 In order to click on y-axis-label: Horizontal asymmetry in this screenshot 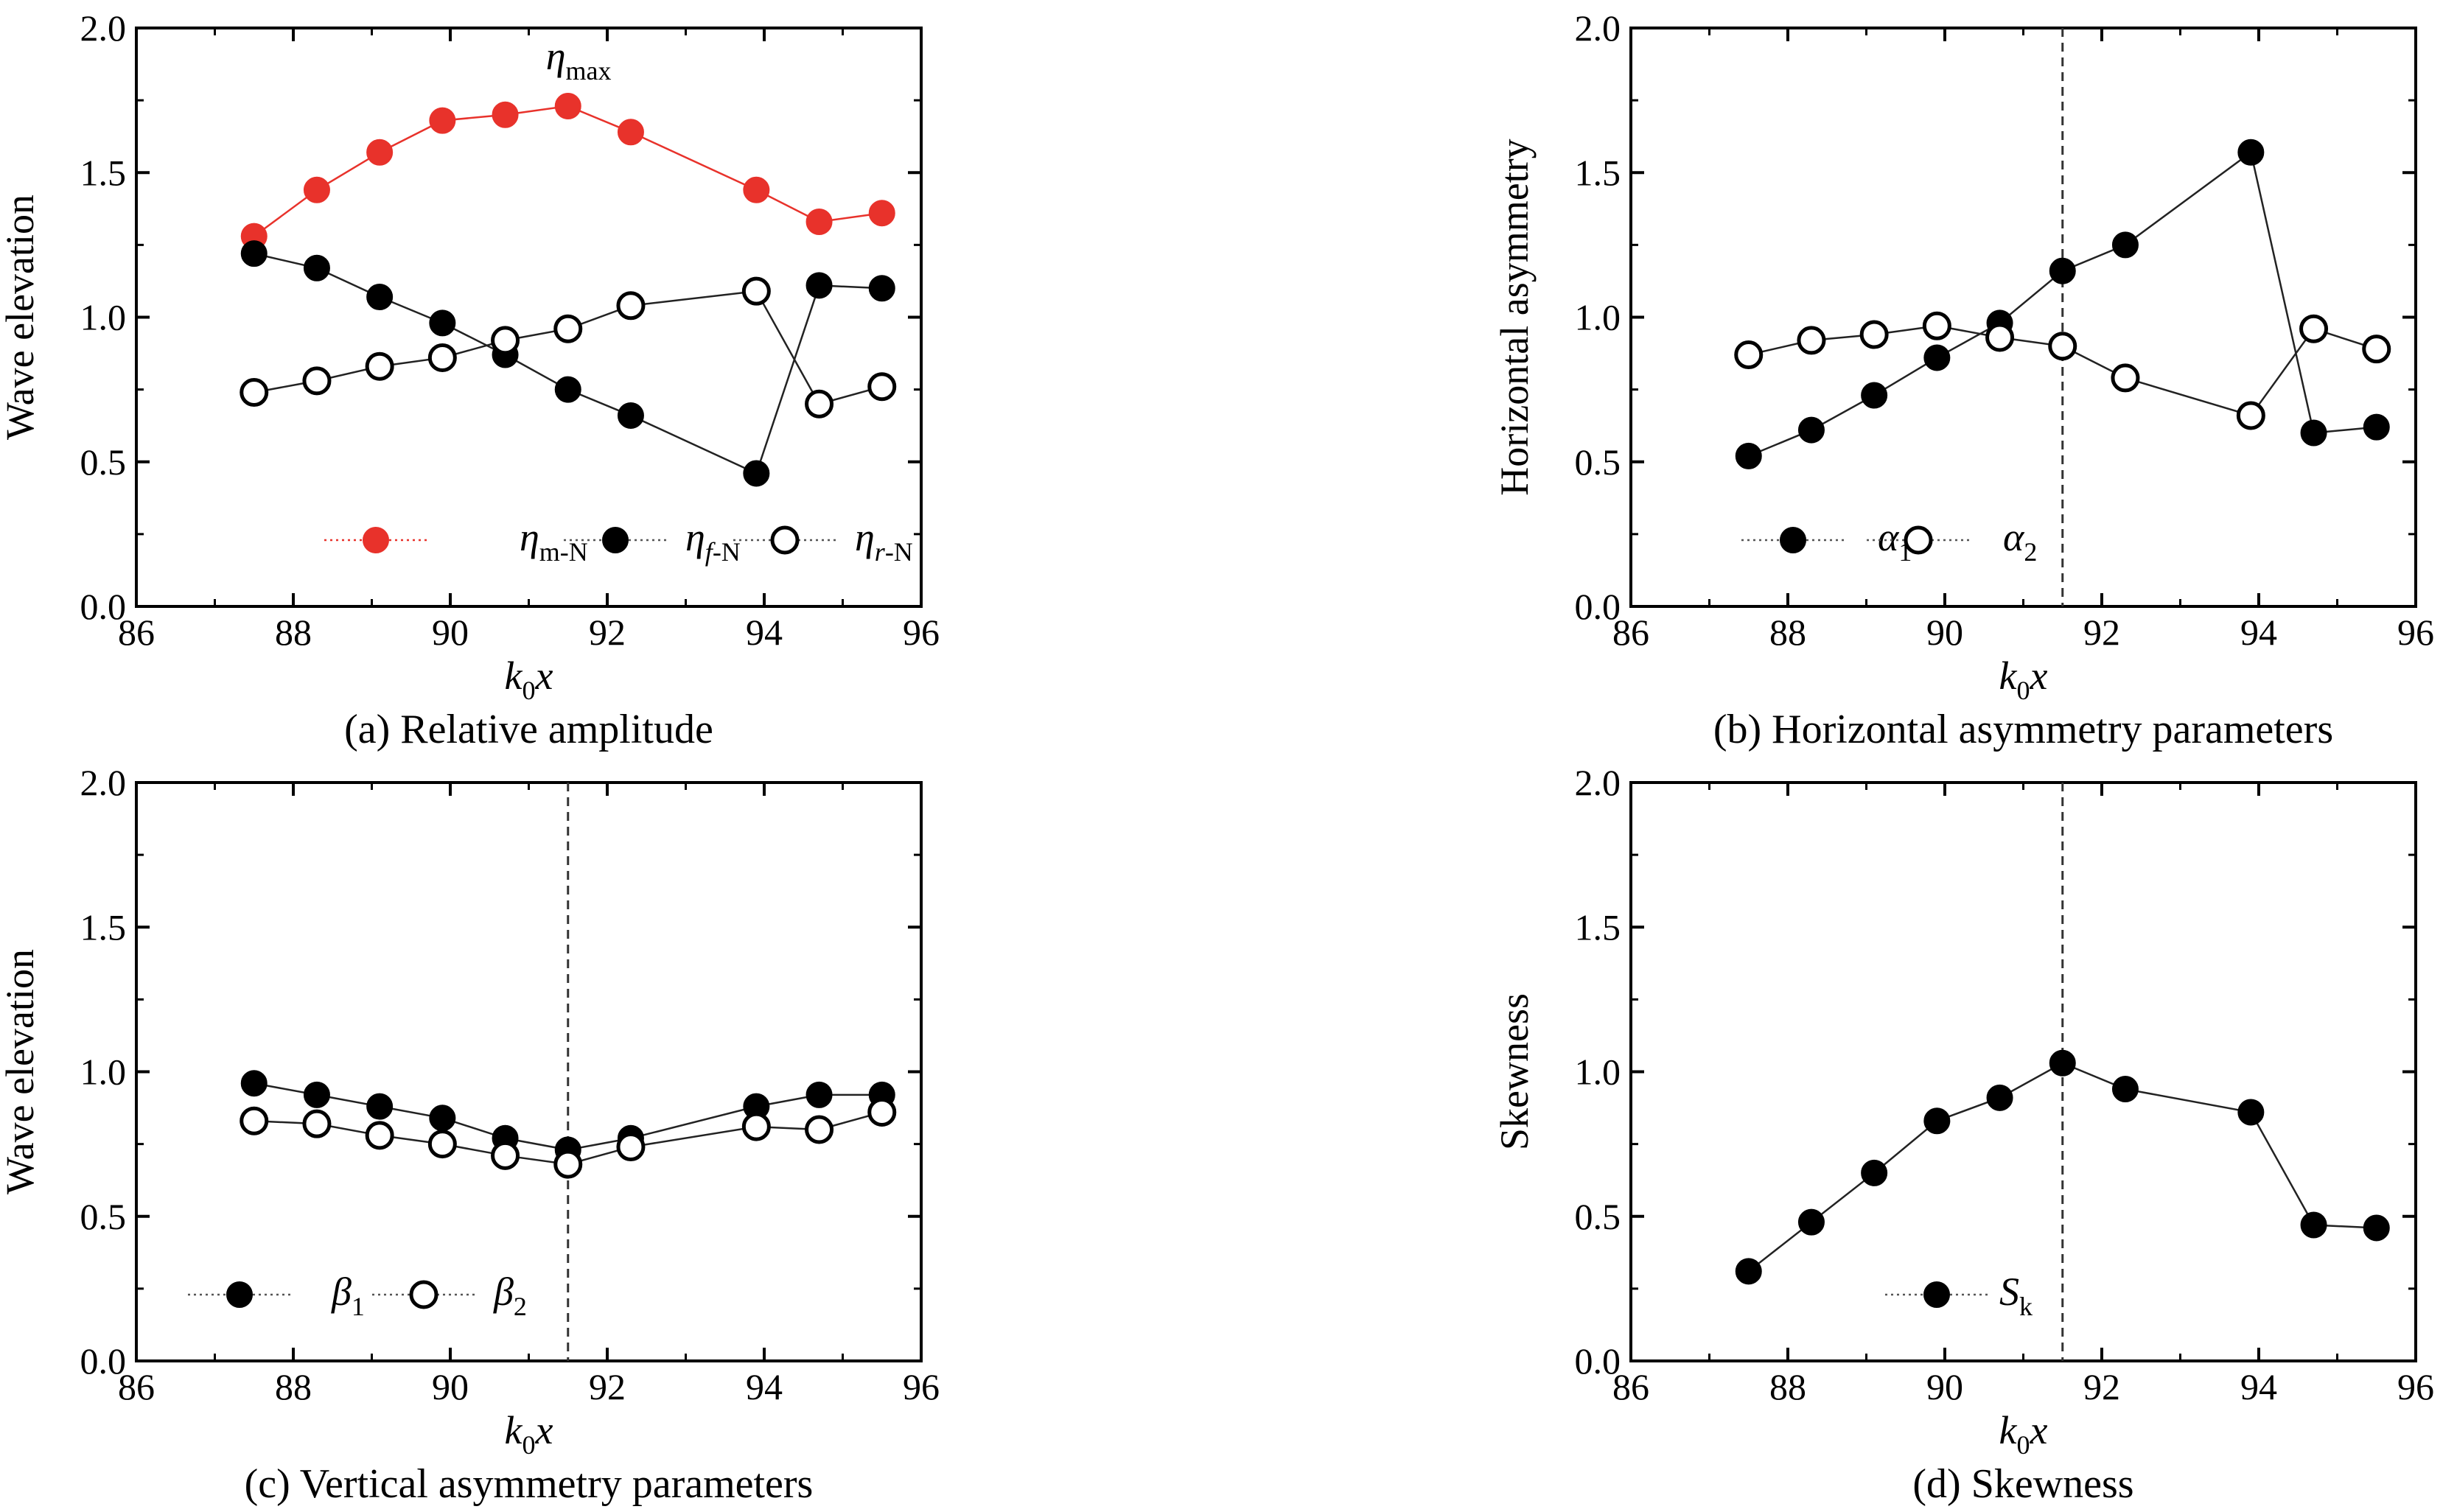, I will do `click(1514, 317)`.